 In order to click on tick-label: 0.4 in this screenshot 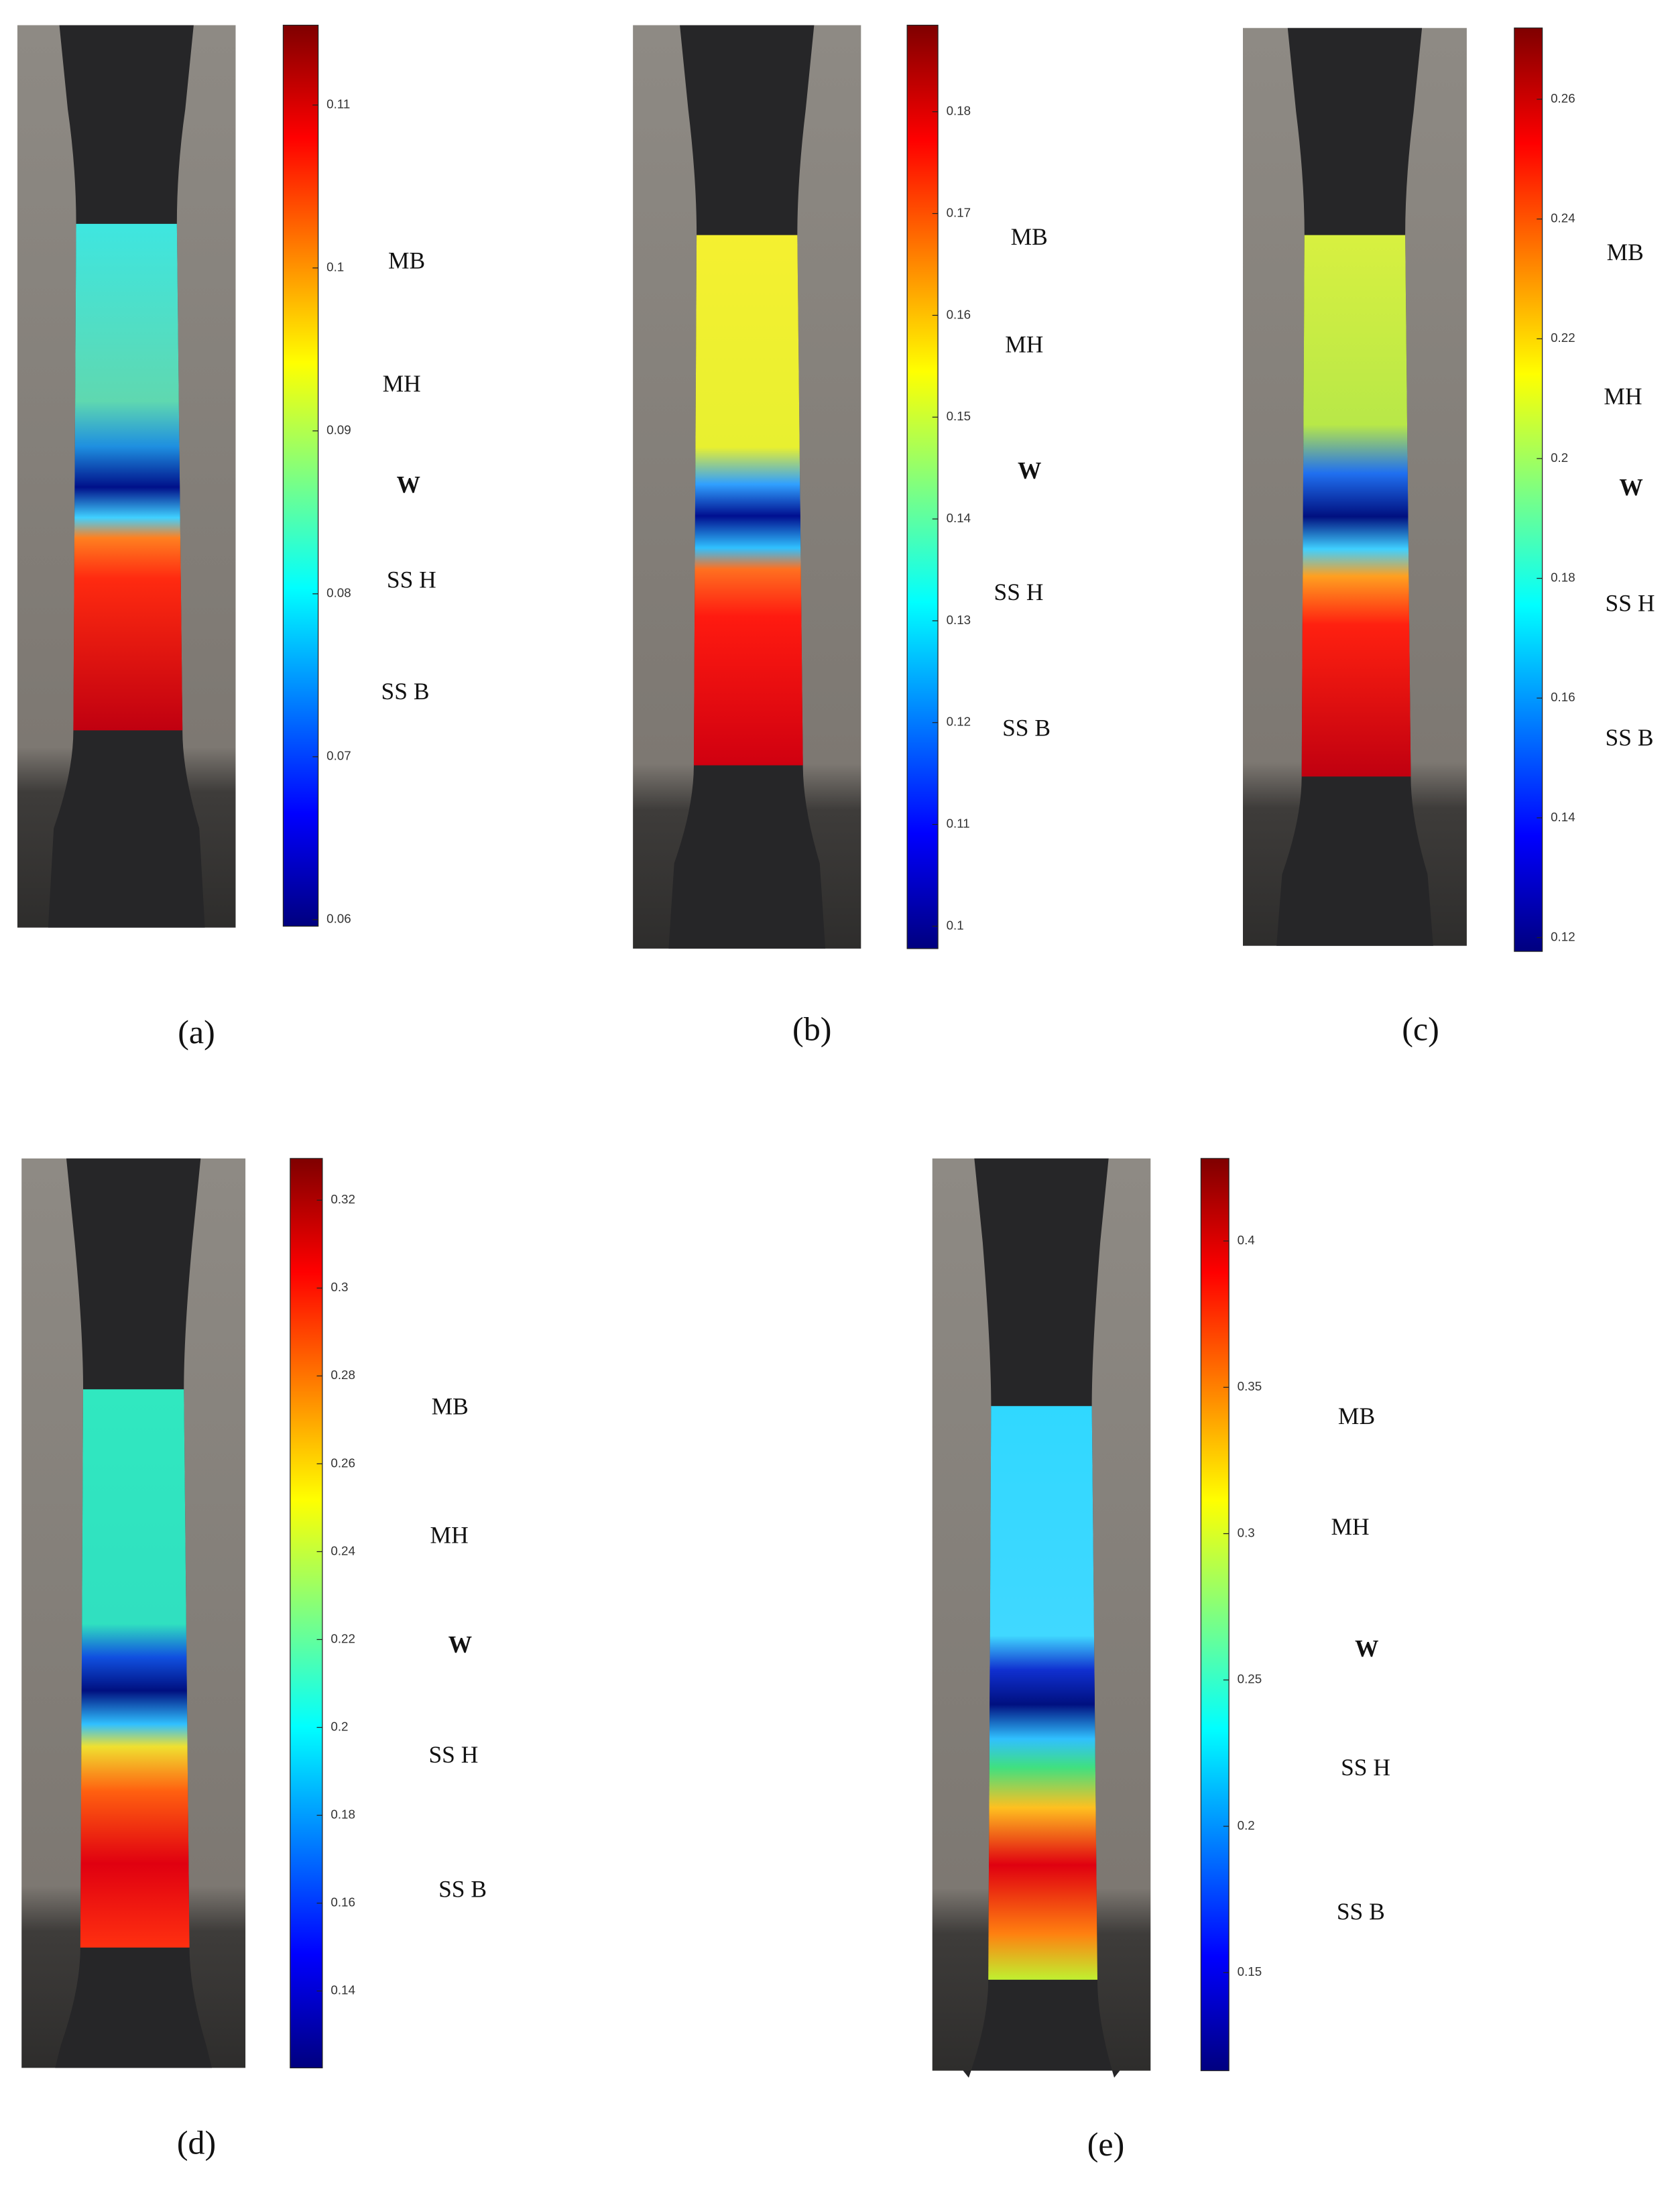, I will do `click(1246, 1240)`.